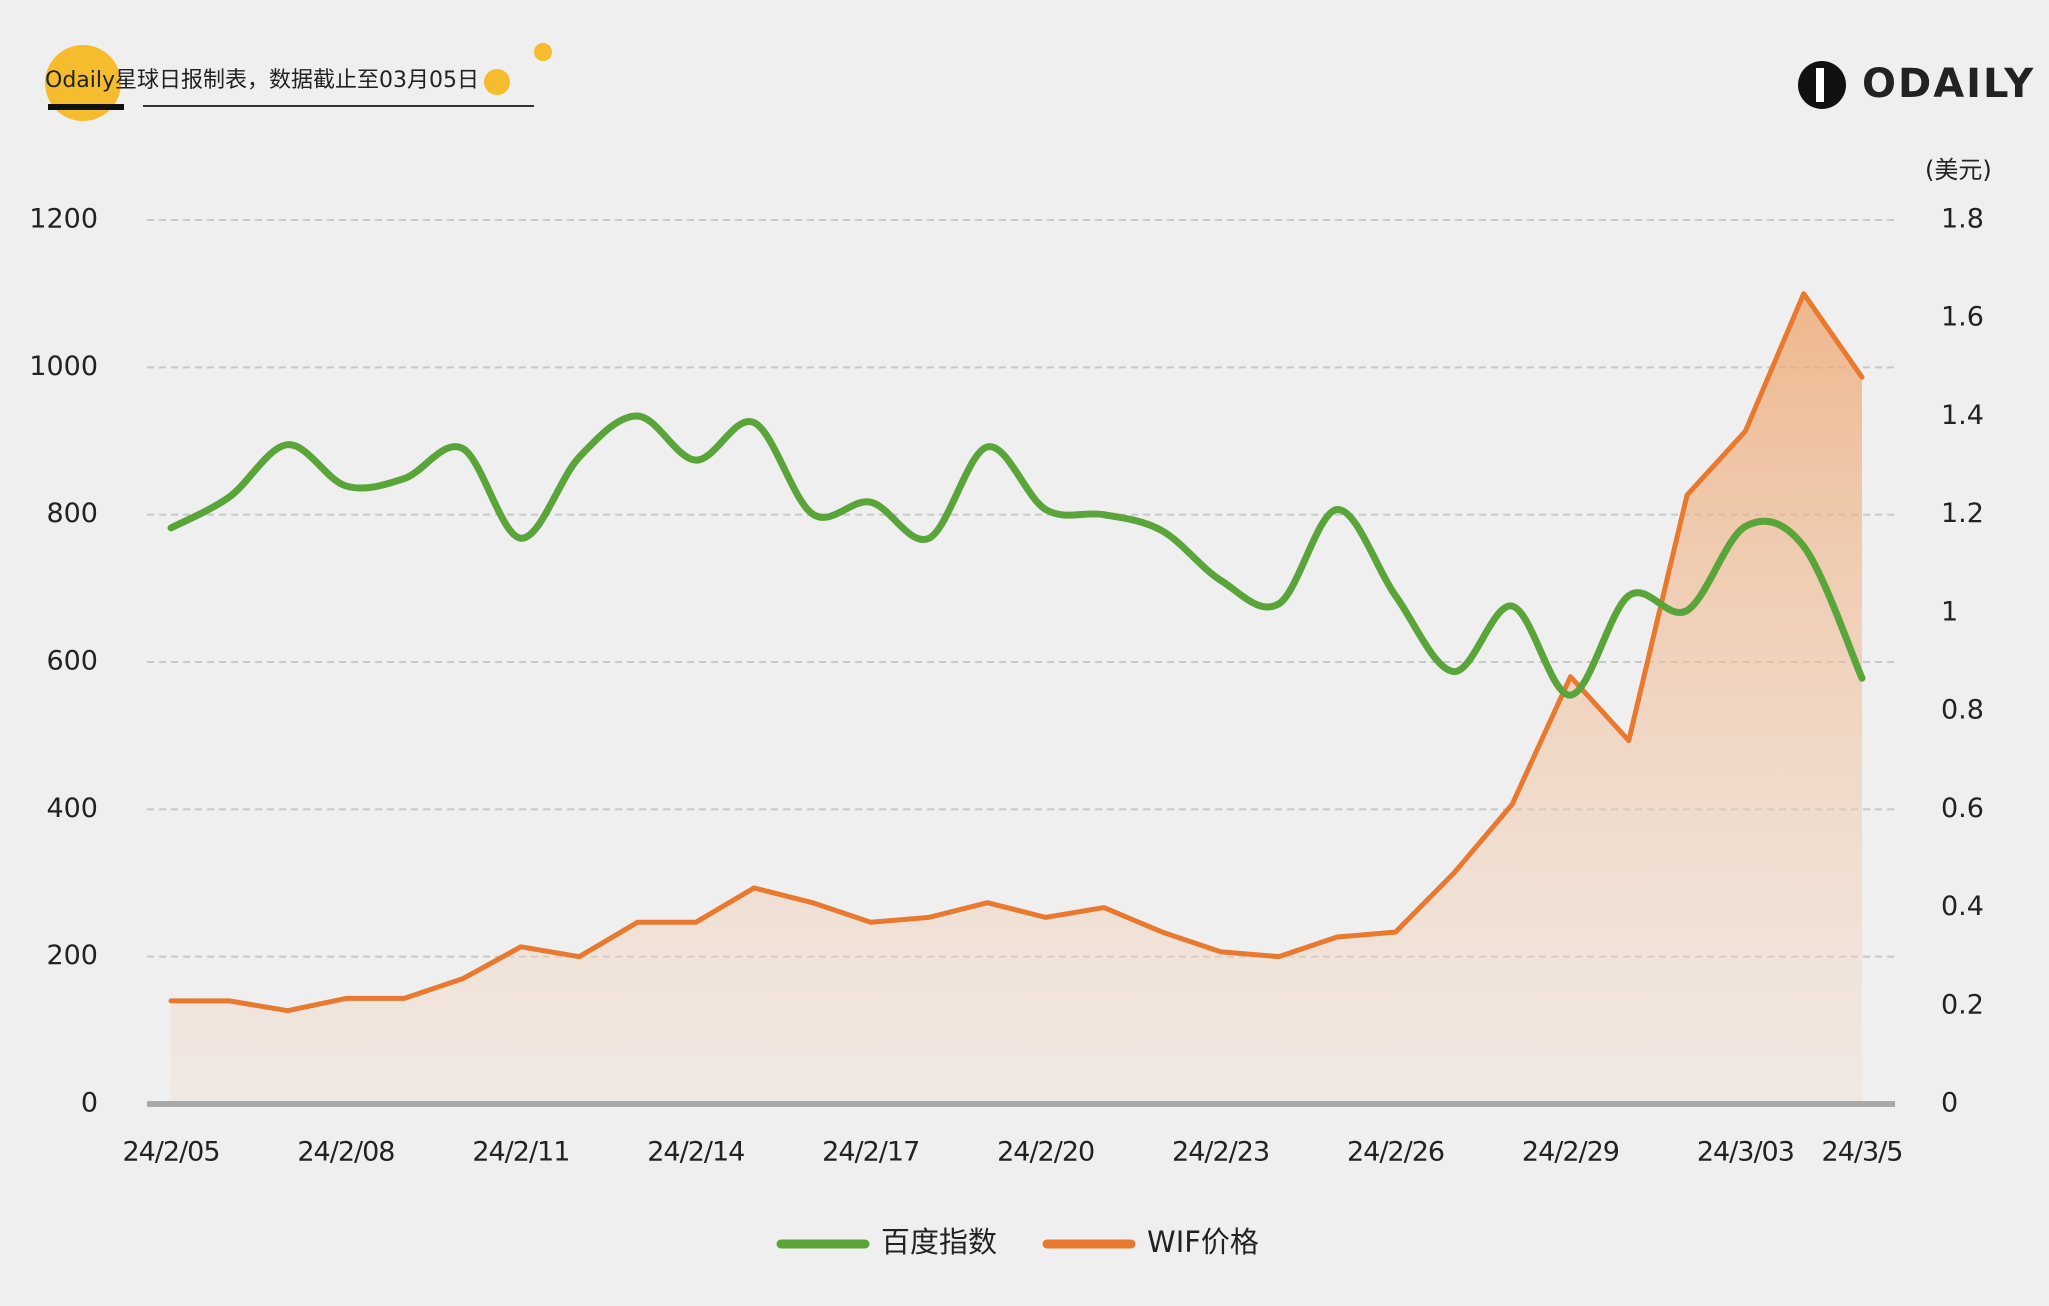 The width and height of the screenshot is (2049, 1306). I want to click on y2-tick-label: 1, so click(1949, 611).